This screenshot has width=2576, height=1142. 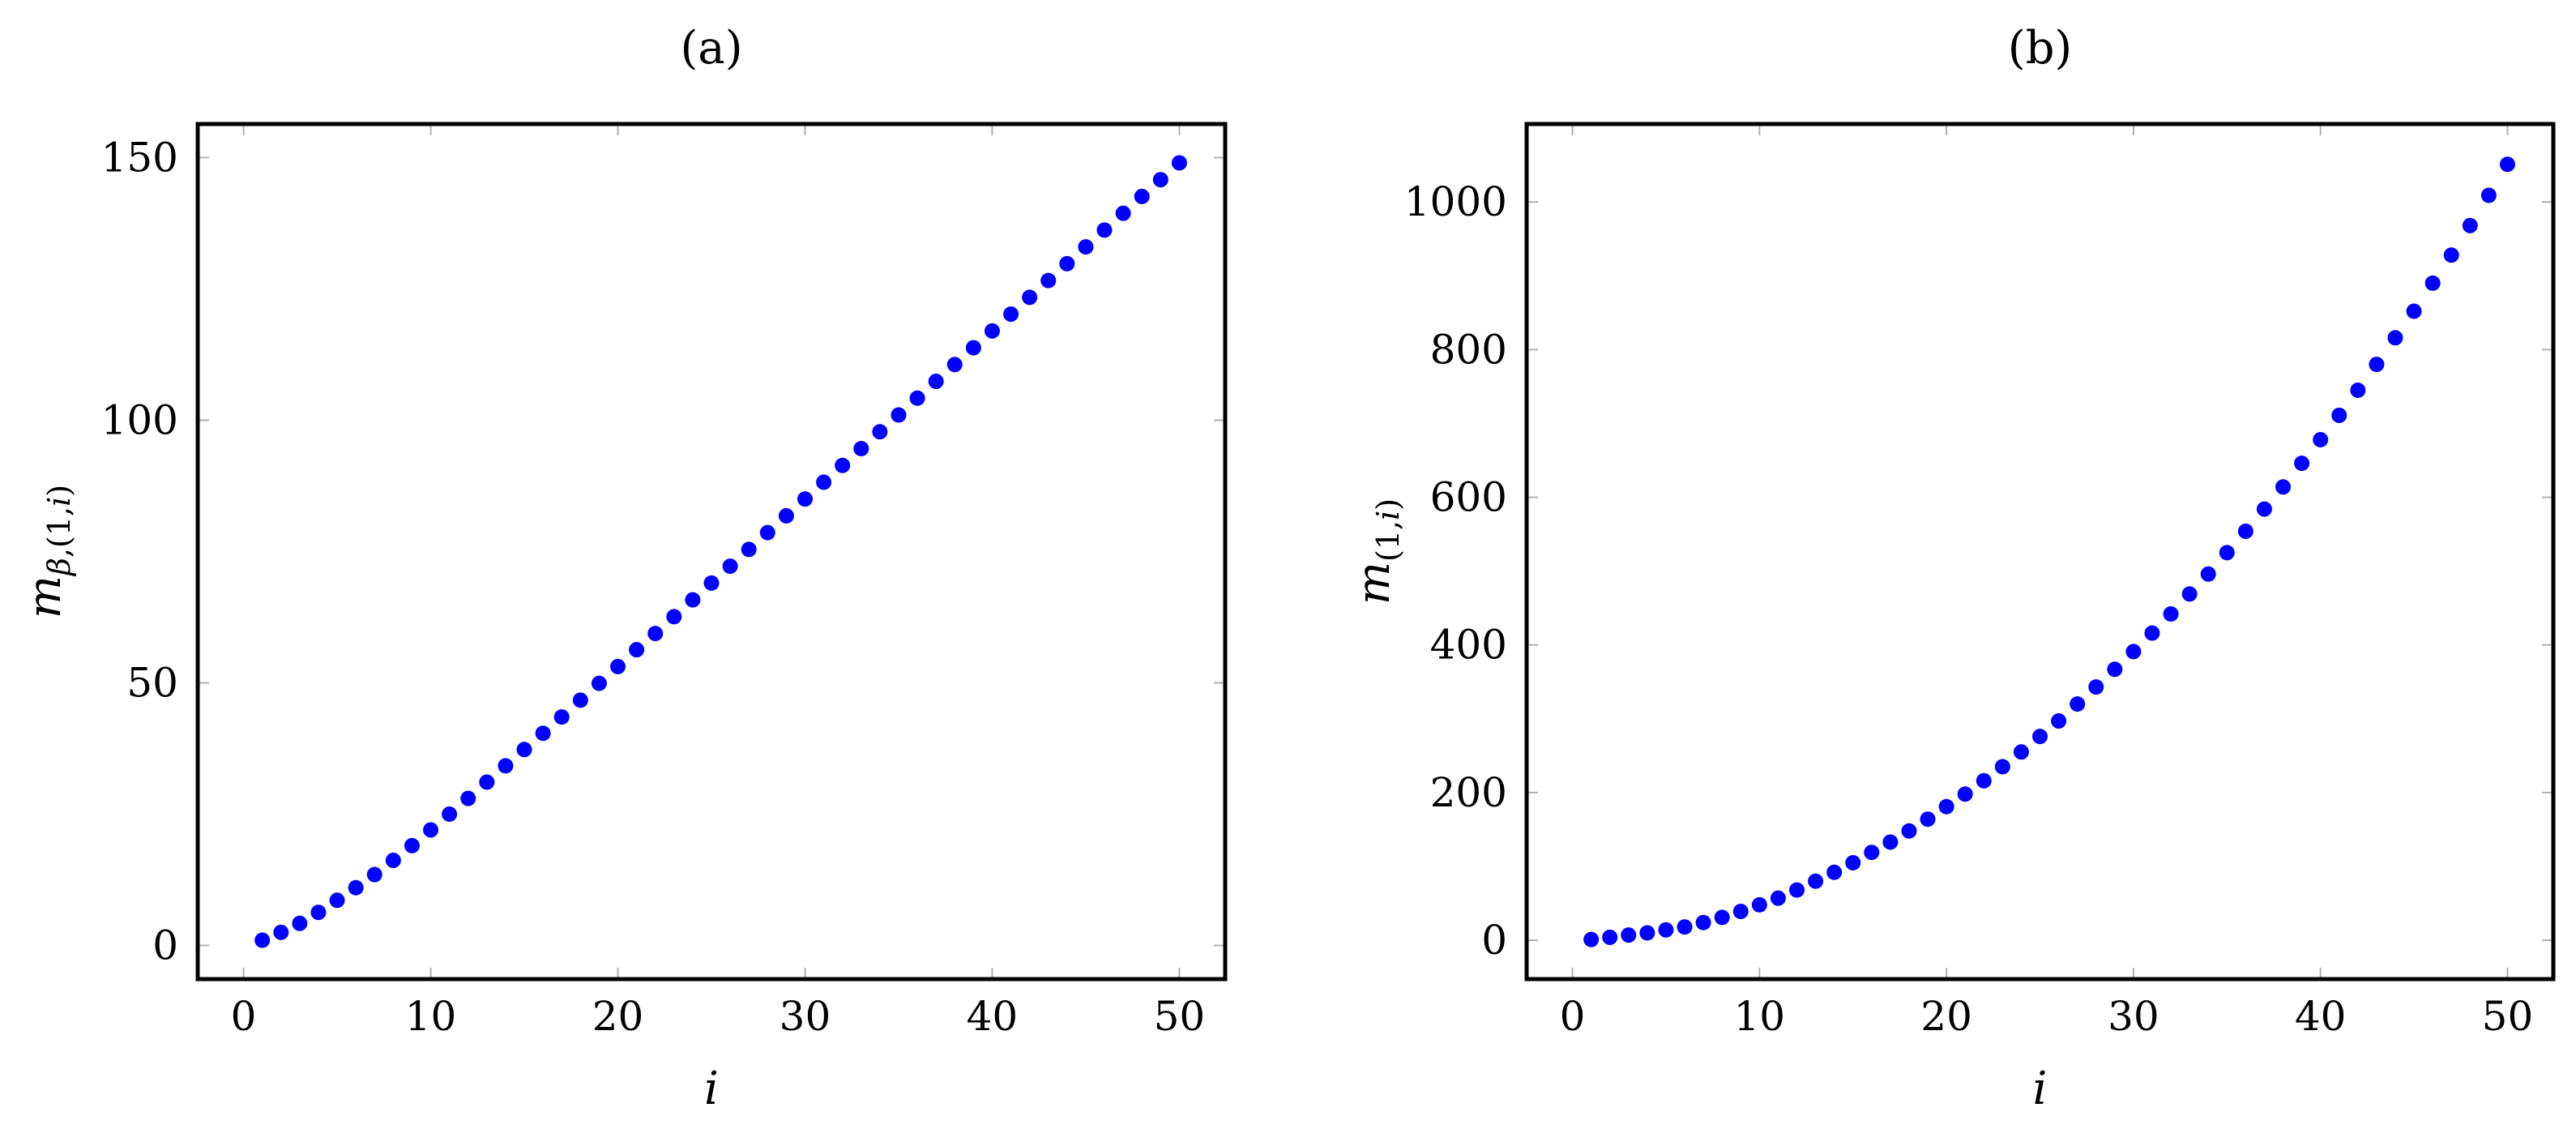 What do you see at coordinates (1468, 792) in the screenshot?
I see `y-tick-label: 200` at bounding box center [1468, 792].